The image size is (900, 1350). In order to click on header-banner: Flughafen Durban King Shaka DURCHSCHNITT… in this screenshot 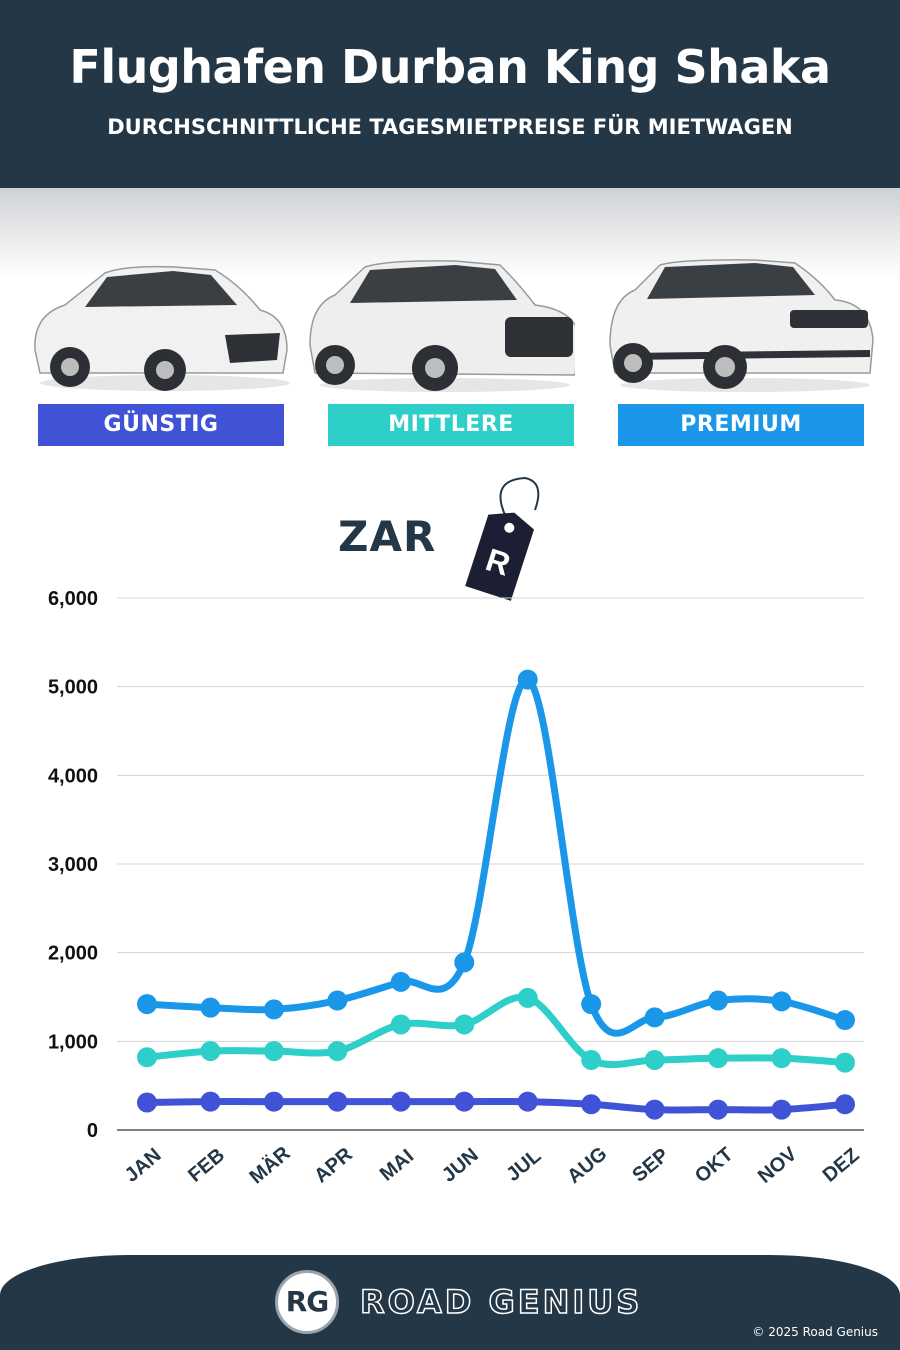, I will do `click(450, 94)`.